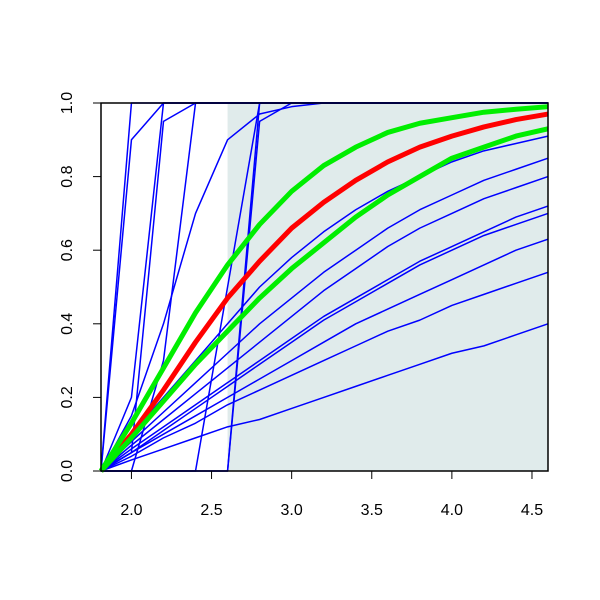  Describe the element at coordinates (292, 510) in the screenshot. I see `x-tick-label: 3.0` at that location.